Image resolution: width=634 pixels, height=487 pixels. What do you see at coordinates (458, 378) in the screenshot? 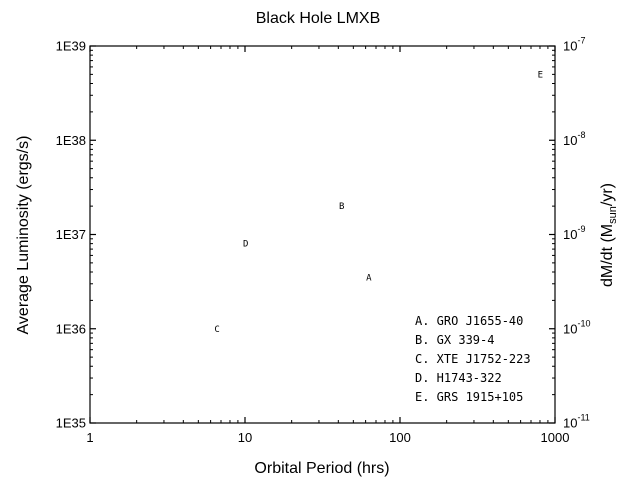
I see `legend-entry: D. H1743-322` at bounding box center [458, 378].